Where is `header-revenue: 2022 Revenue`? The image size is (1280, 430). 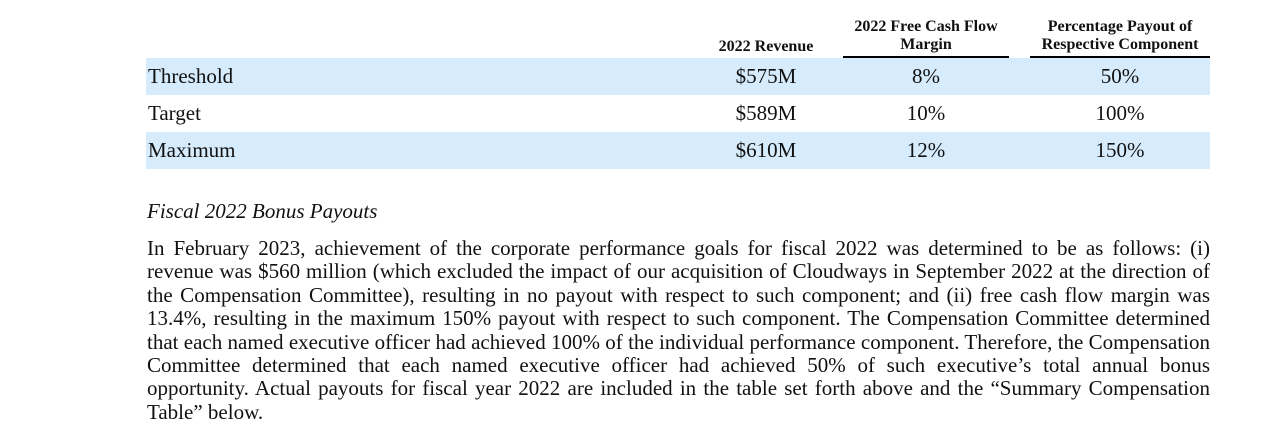
header-revenue: 2022 Revenue is located at coordinates (766, 46).